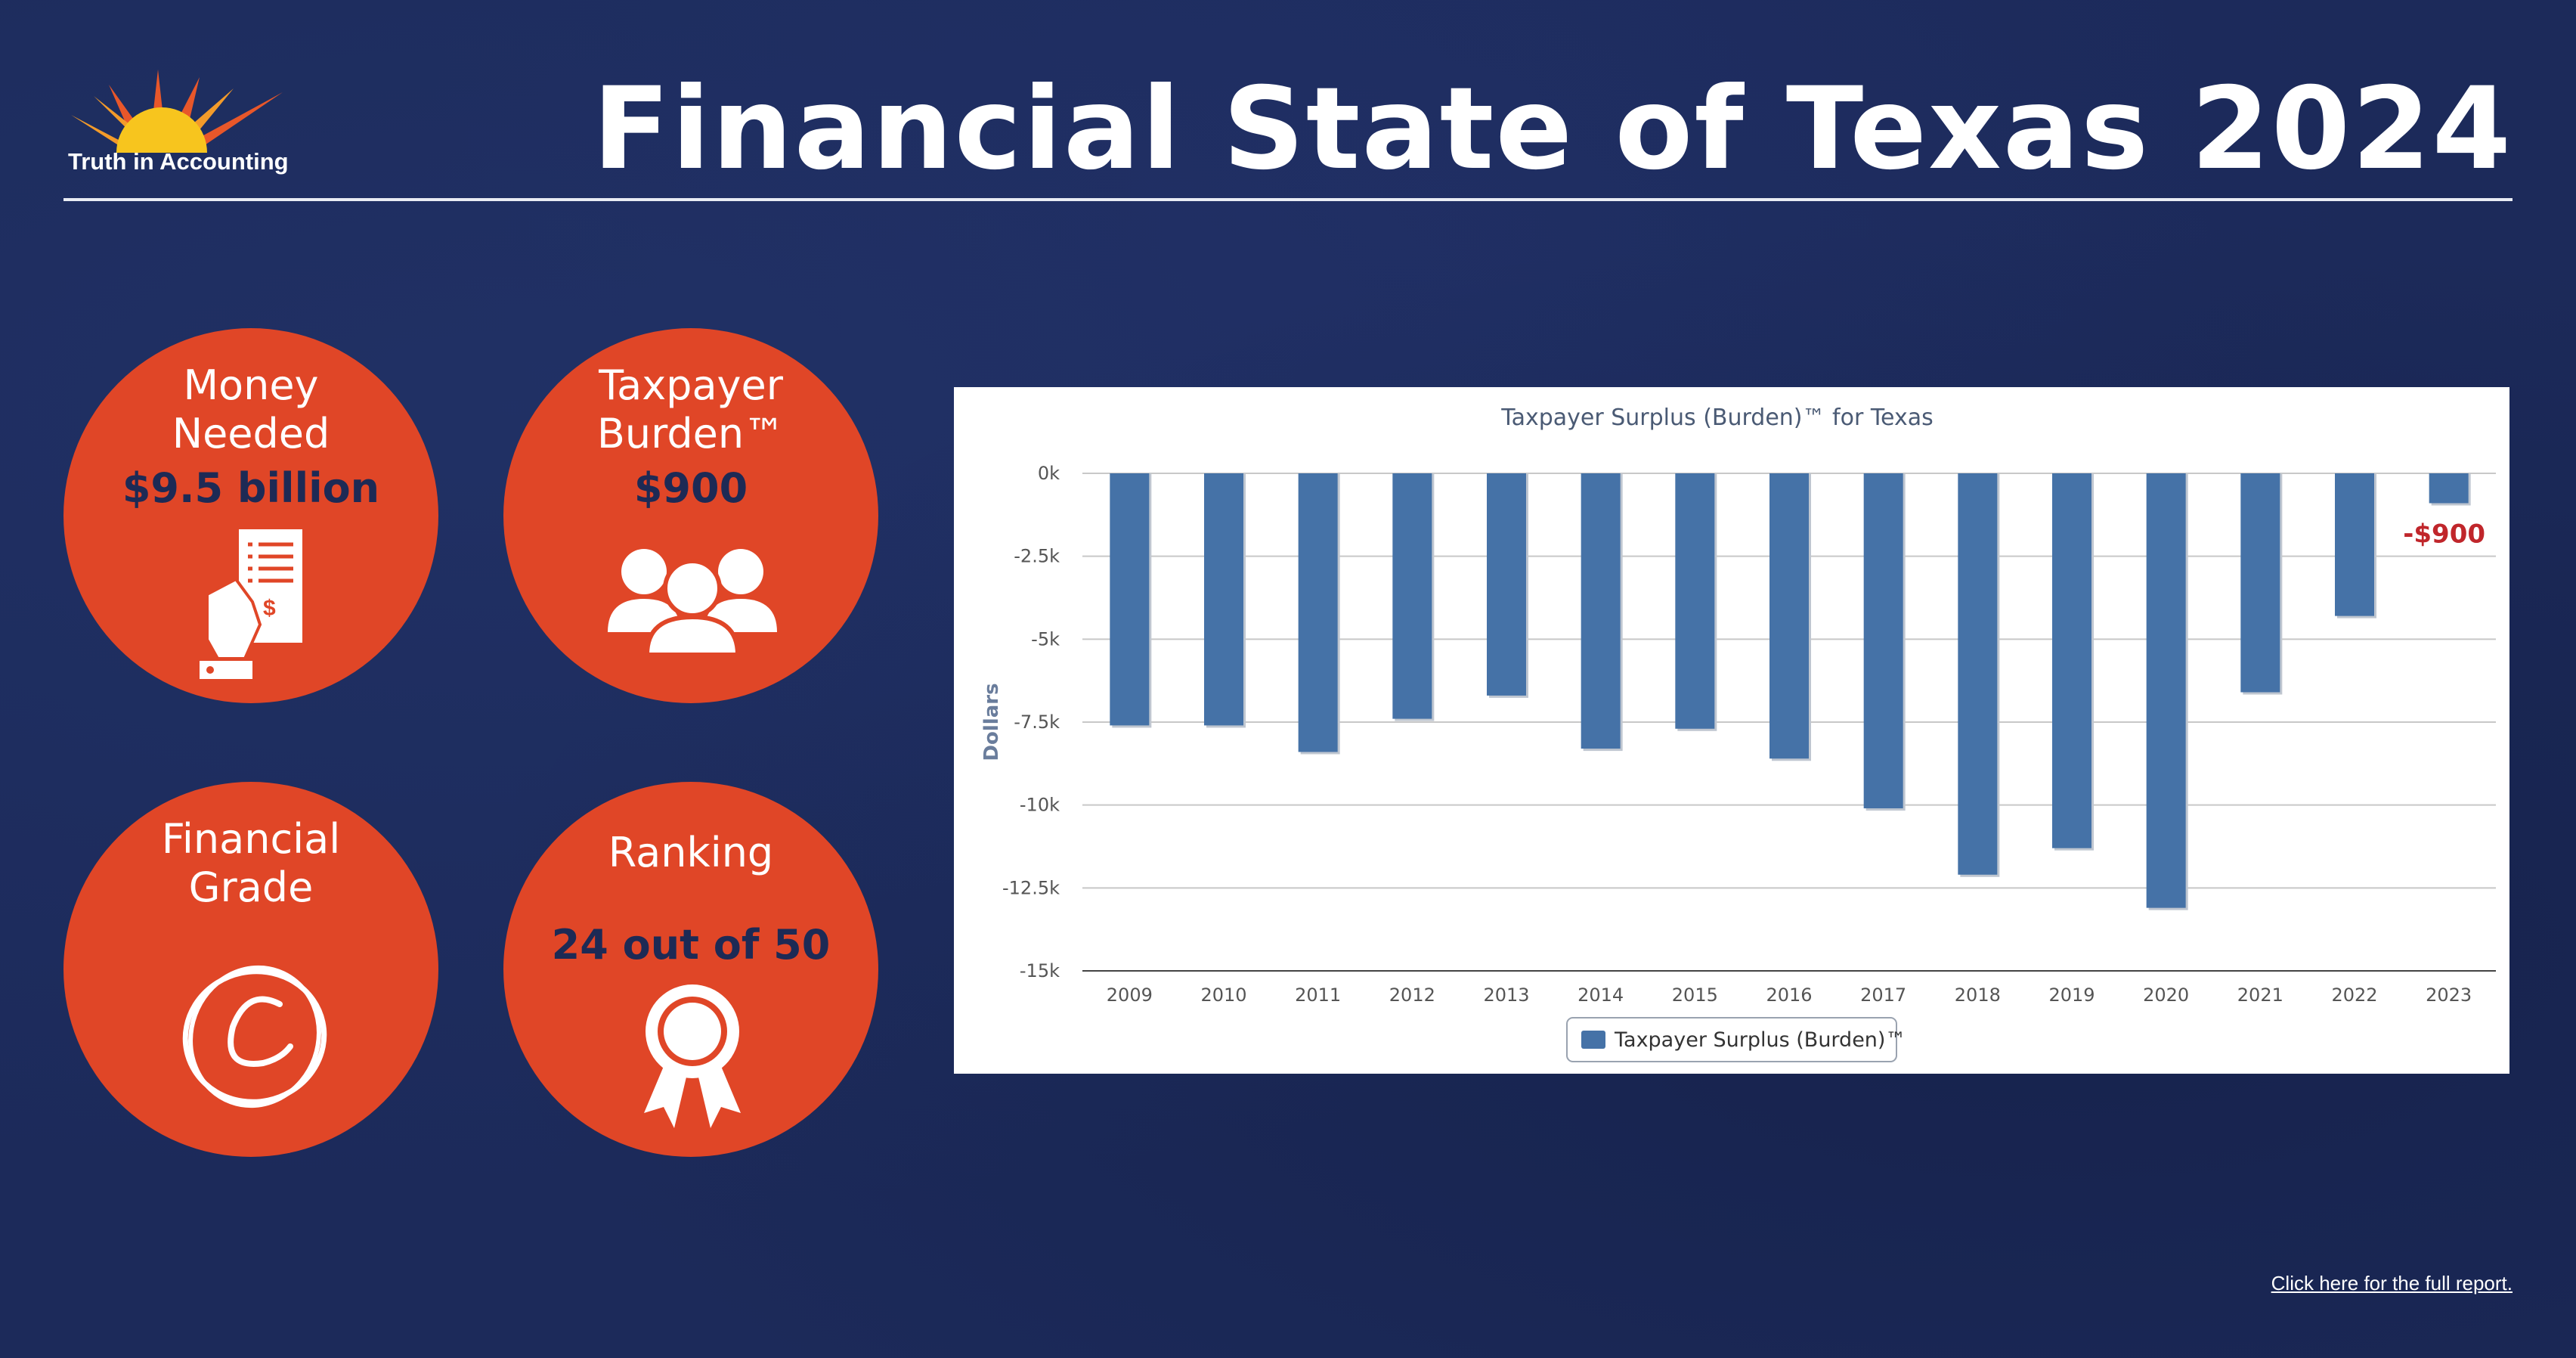 This screenshot has width=2576, height=1358. I want to click on y-tick-label: -2.5k, so click(1037, 556).